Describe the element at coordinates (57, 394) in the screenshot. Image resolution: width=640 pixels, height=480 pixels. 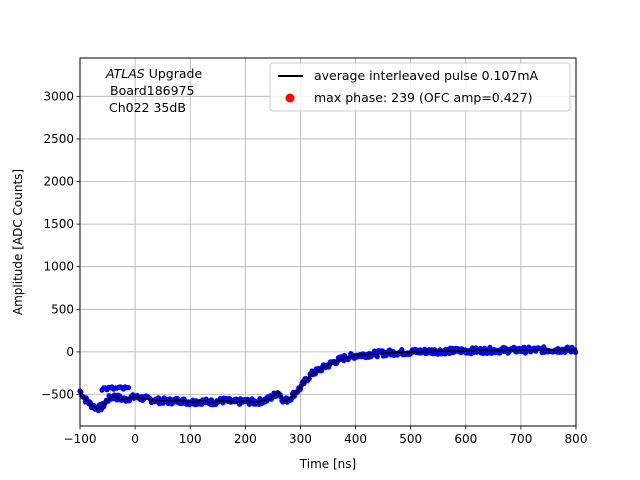
I see `y-tick-label: −500` at that location.